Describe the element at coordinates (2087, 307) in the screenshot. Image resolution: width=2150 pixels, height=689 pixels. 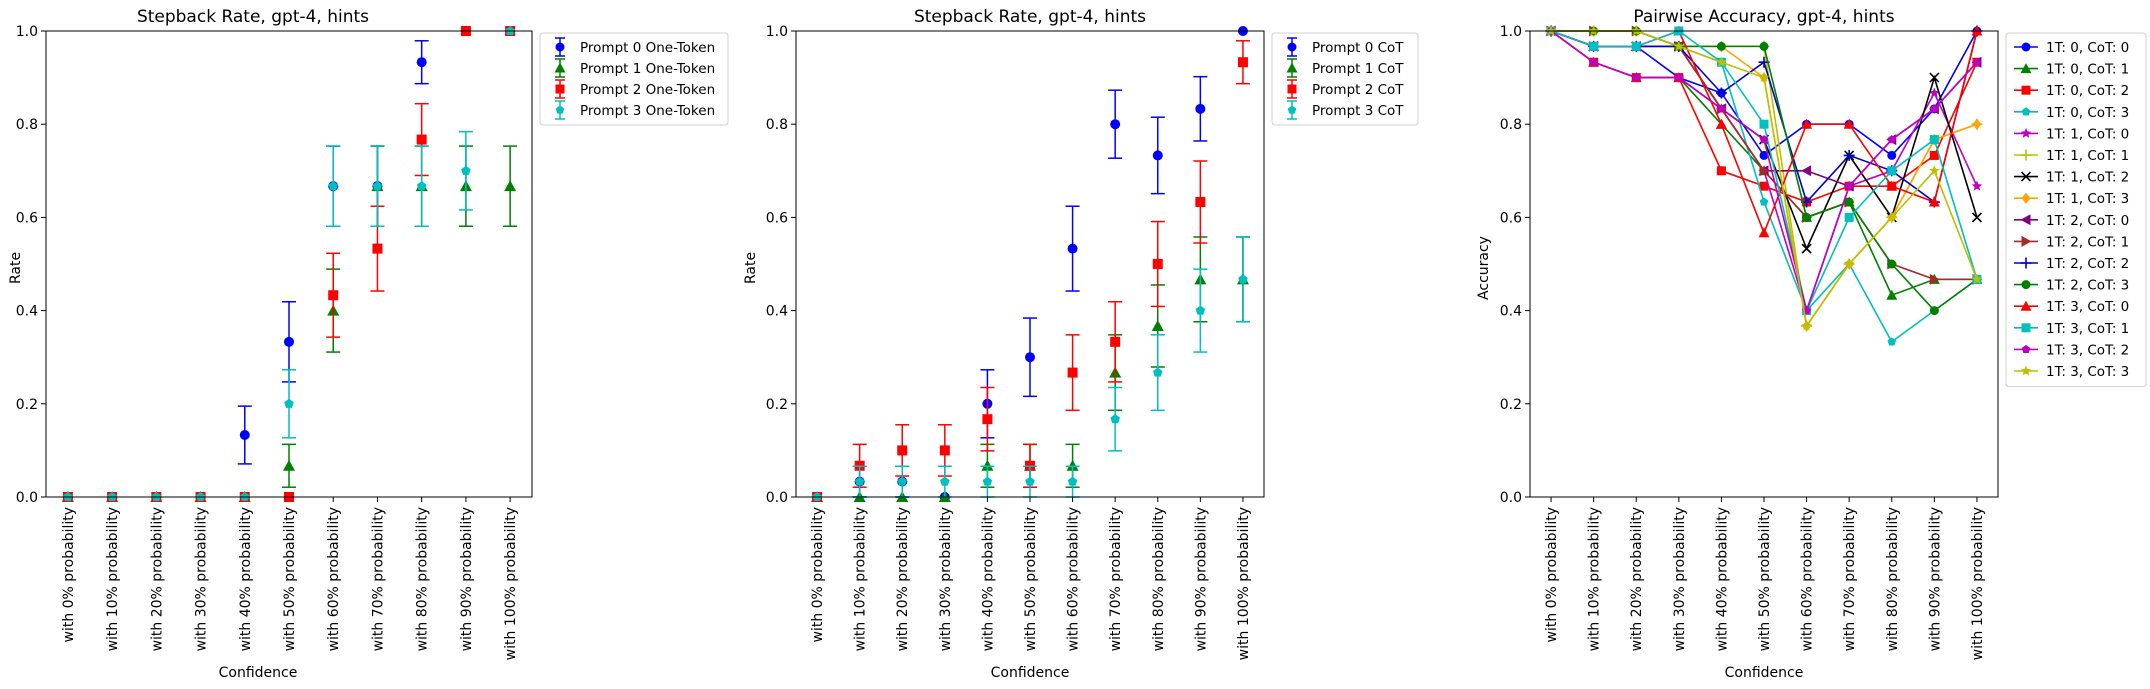
I see `legend-label: 1T: 3, CoT: 0` at that location.